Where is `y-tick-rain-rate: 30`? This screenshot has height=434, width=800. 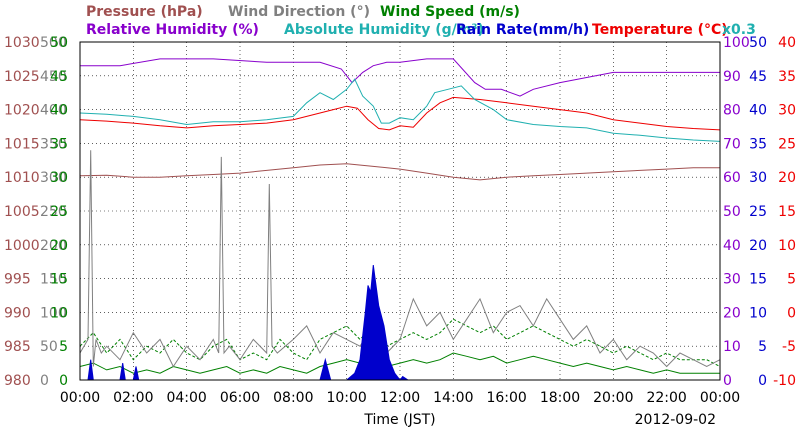
y-tick-rain-rate: 30 is located at coordinates (758, 178).